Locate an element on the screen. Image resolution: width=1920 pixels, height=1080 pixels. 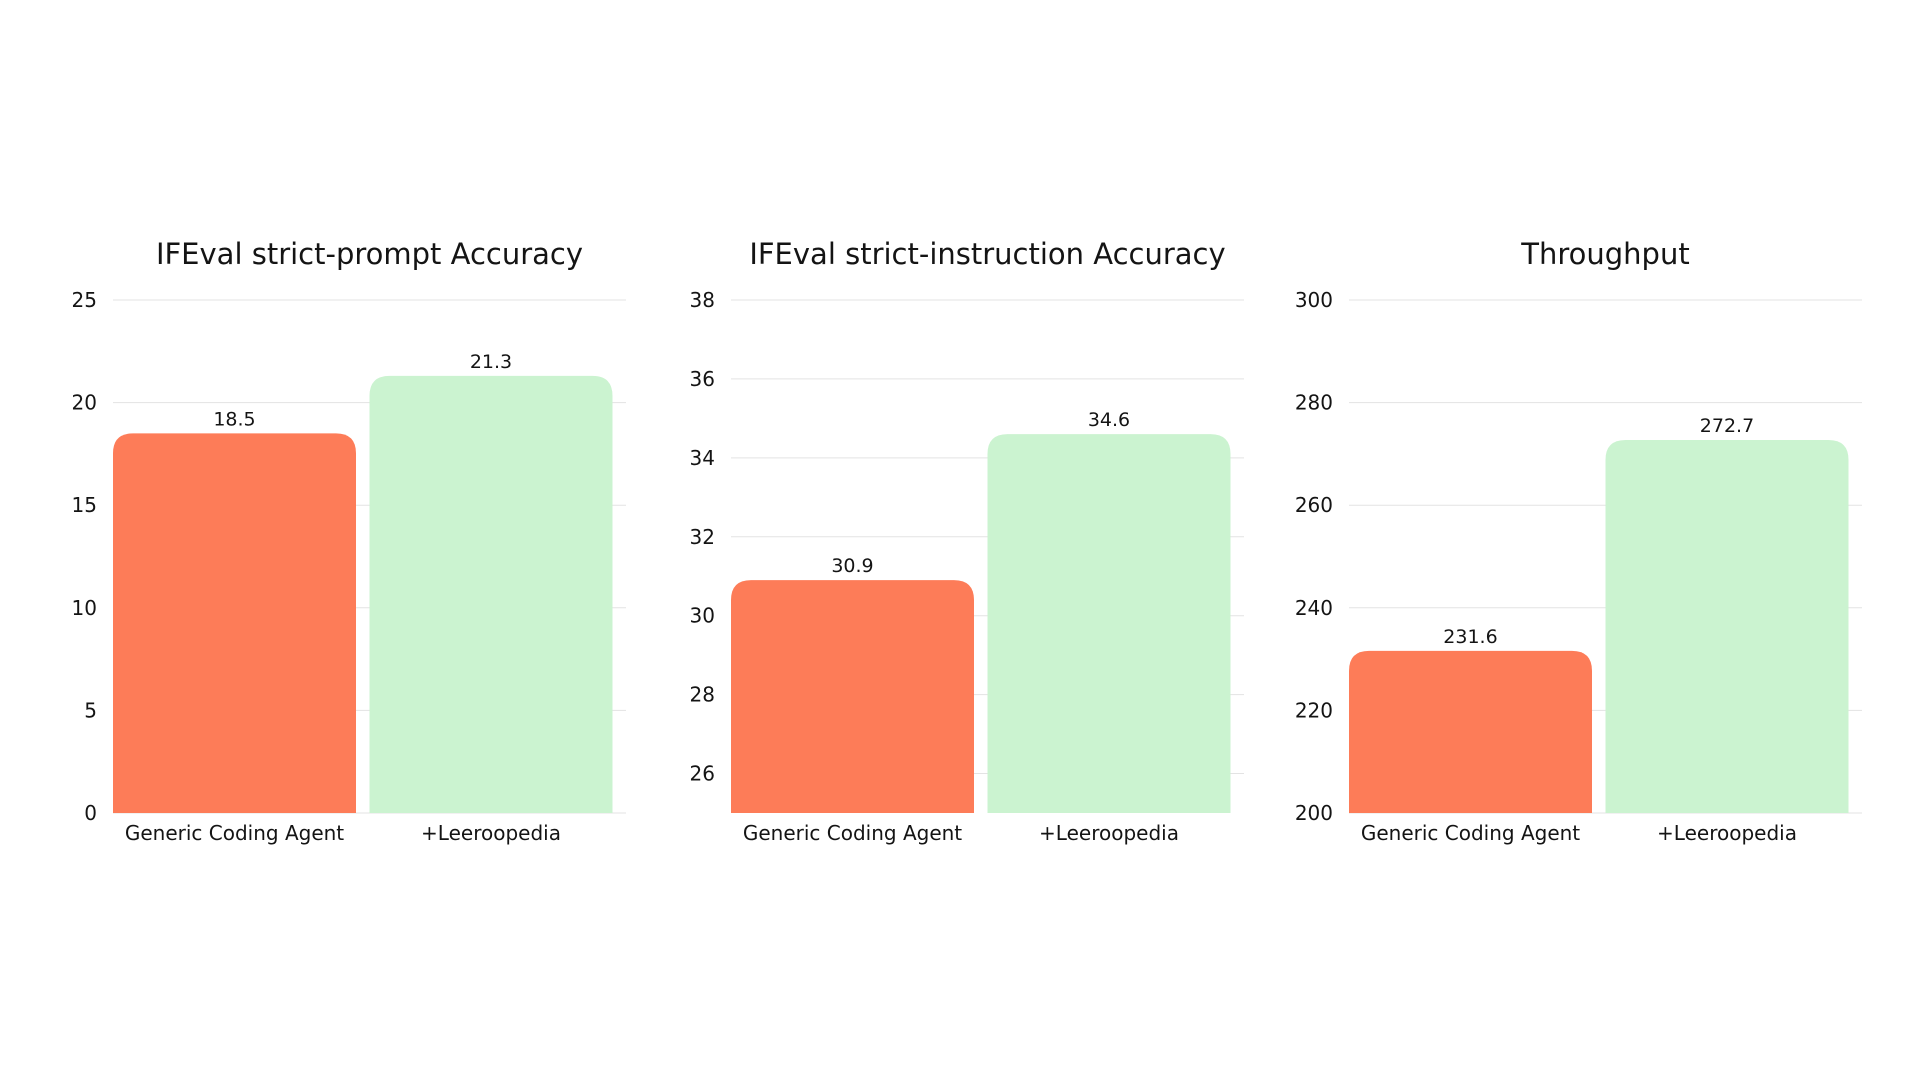
y-tick-label: 10 is located at coordinates (84, 608).